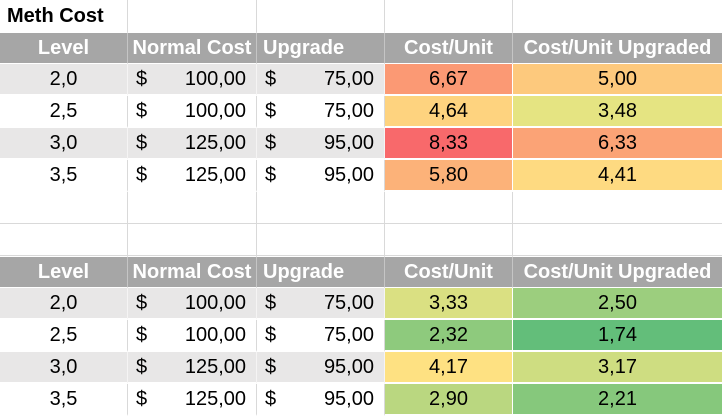 This screenshot has height=416, width=722. What do you see at coordinates (449, 112) in the screenshot?
I see `cell-cost-unit: 4,64` at bounding box center [449, 112].